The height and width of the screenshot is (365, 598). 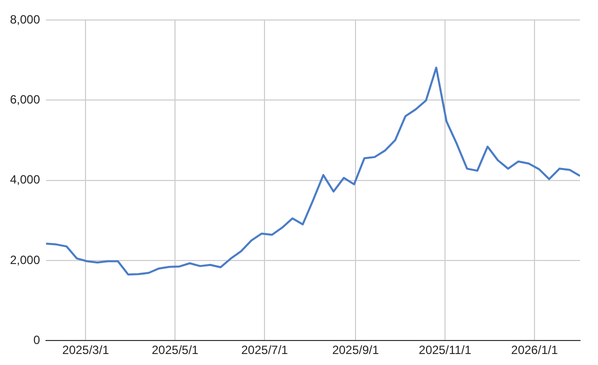 I want to click on y-tick-label: 4,000, so click(x=25, y=179).